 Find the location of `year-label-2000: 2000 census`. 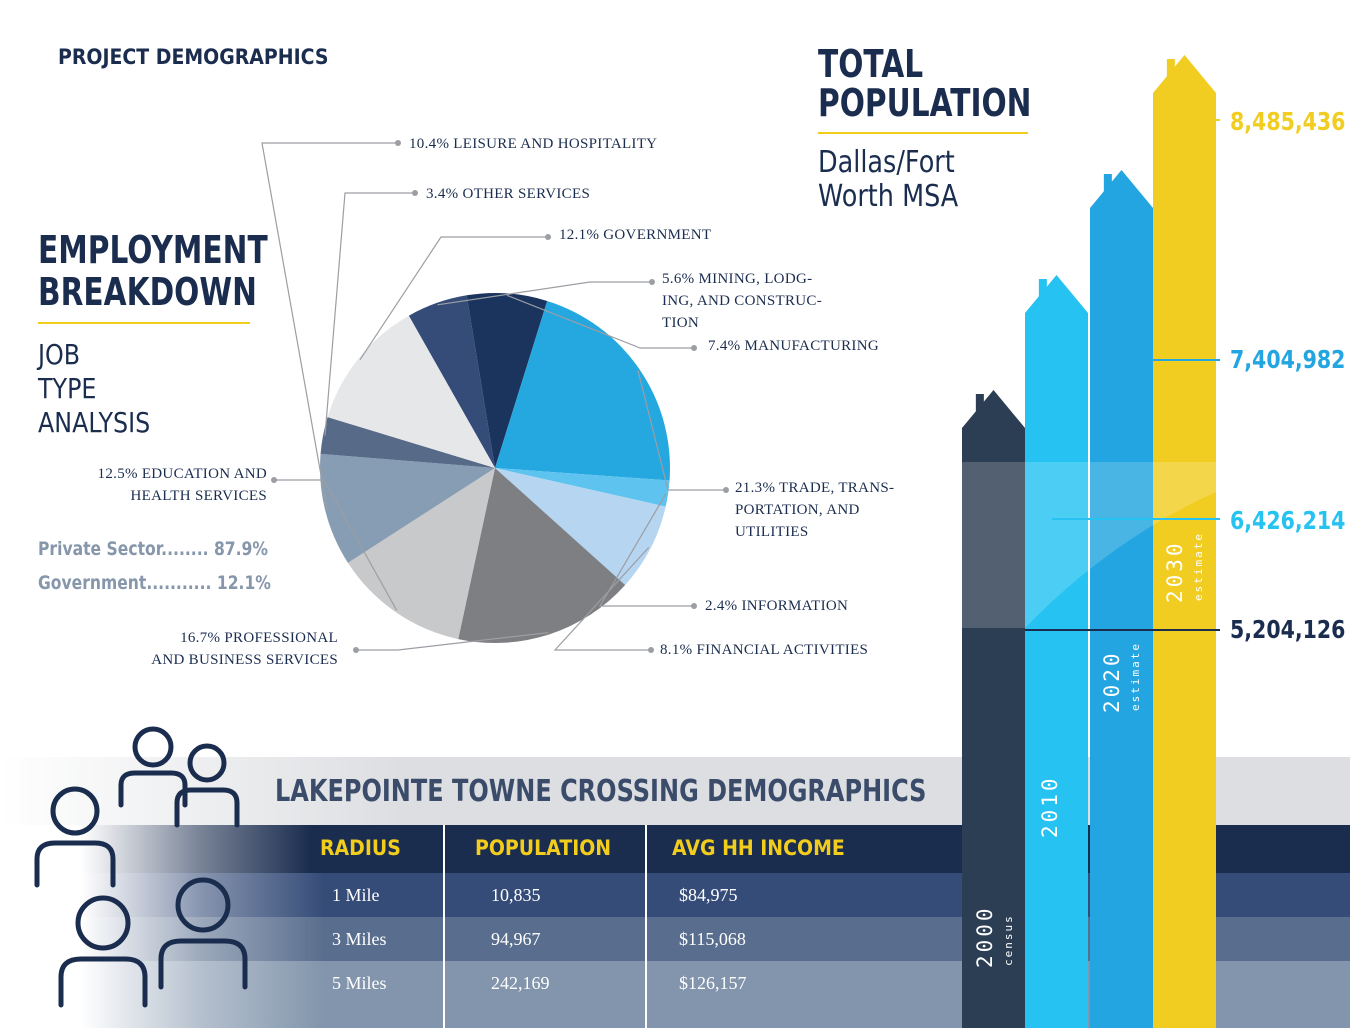

year-label-2000: 2000 census is located at coordinates (994, 936).